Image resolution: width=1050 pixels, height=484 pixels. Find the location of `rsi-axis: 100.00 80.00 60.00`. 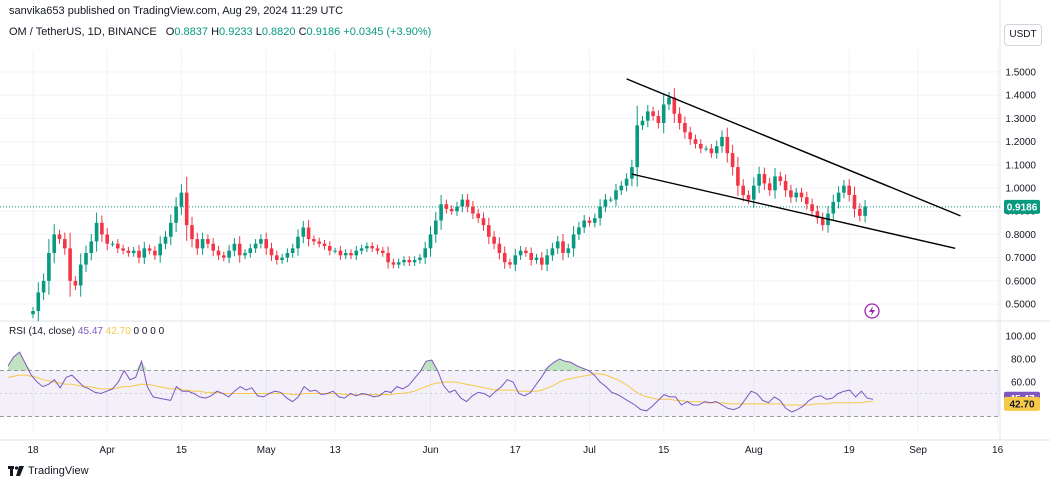

rsi-axis: 100.00 80.00 60.00 is located at coordinates (1020, 360).